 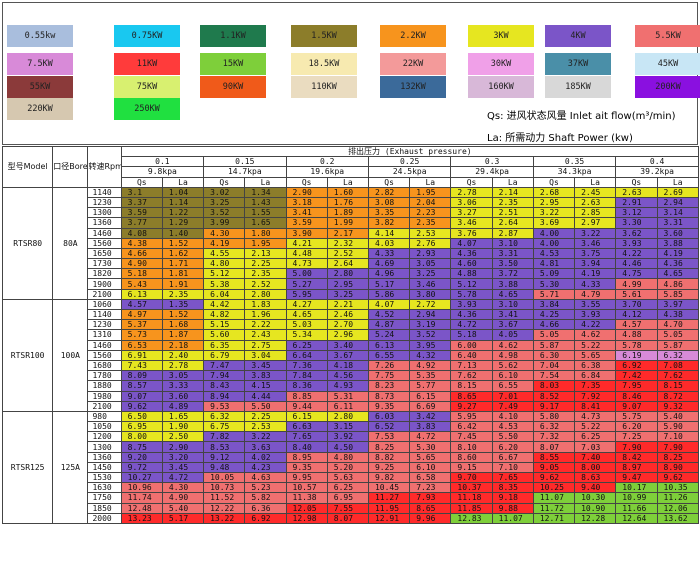 I want to click on la-value: 7.90, so click(x=677, y=447).